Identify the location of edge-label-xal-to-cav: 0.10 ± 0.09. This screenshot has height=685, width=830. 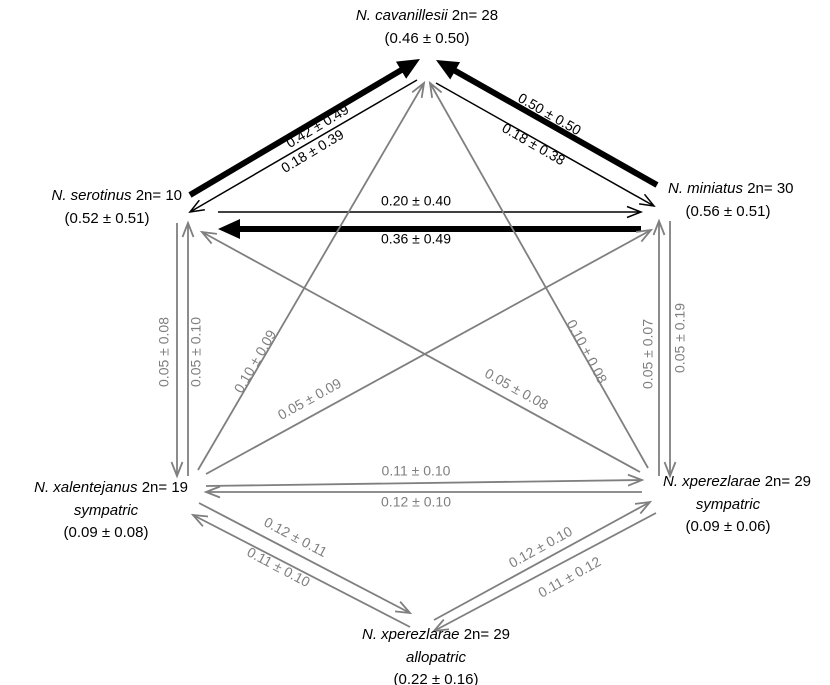
(254, 361).